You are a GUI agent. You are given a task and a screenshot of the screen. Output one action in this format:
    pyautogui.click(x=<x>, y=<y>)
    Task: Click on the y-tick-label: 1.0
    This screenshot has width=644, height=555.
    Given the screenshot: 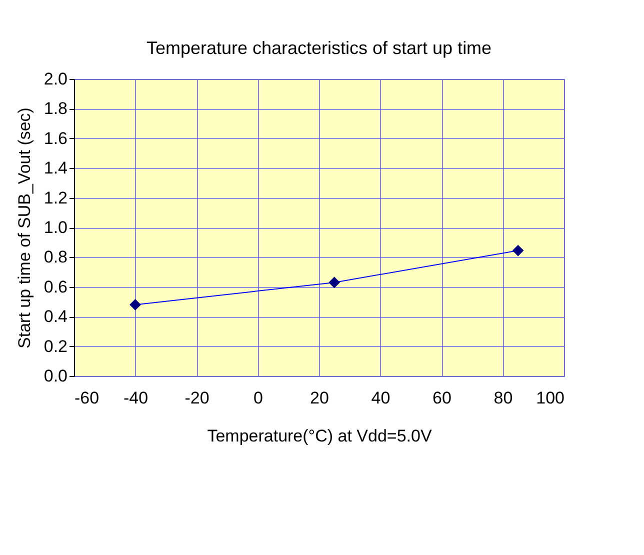 What is the action you would take?
    pyautogui.click(x=56, y=227)
    